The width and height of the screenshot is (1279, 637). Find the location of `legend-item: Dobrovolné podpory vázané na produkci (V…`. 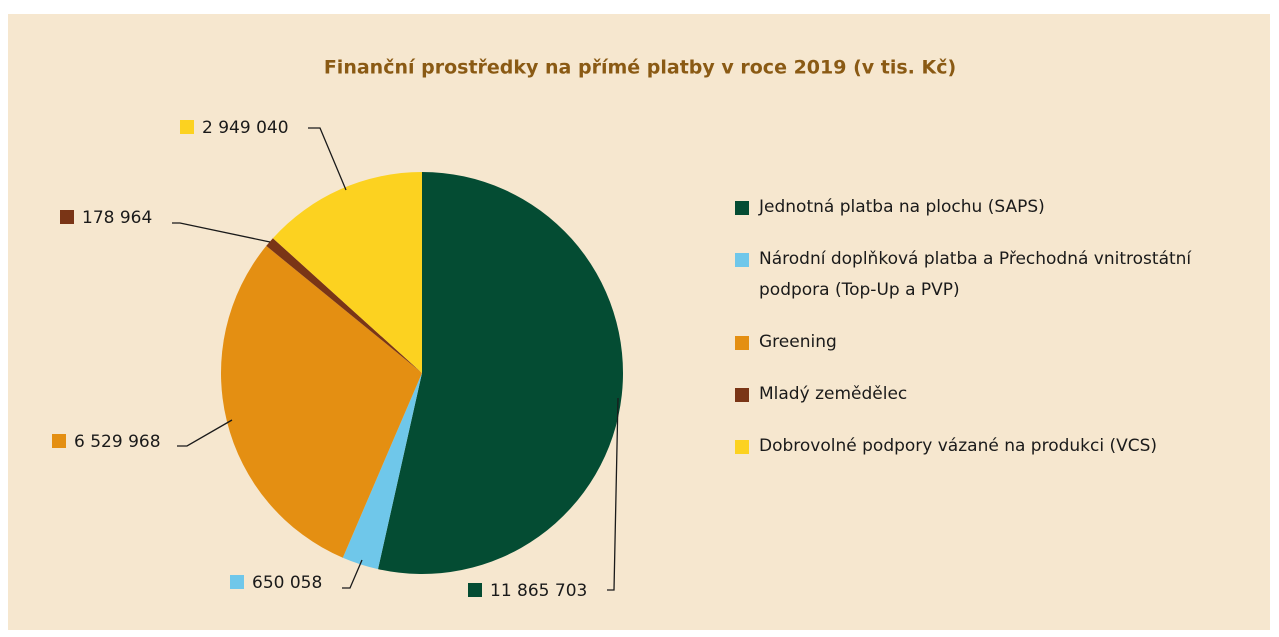

legend-item: Dobrovolné podpory vázané na produkci (V… is located at coordinates (997, 446).